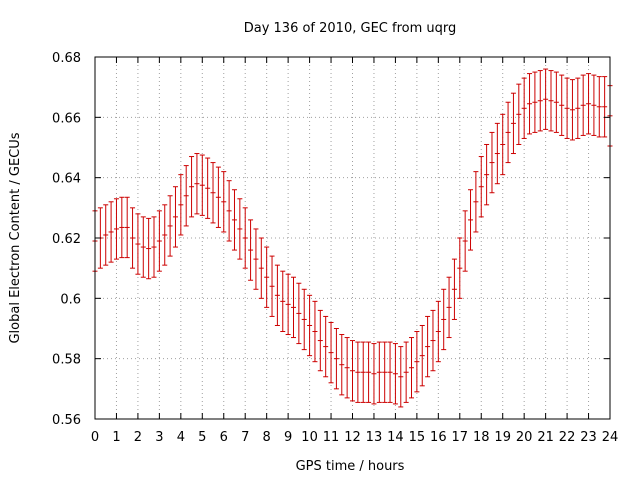  What do you see at coordinates (66, 360) in the screenshot?
I see `y-tick-label: 0.58` at bounding box center [66, 360].